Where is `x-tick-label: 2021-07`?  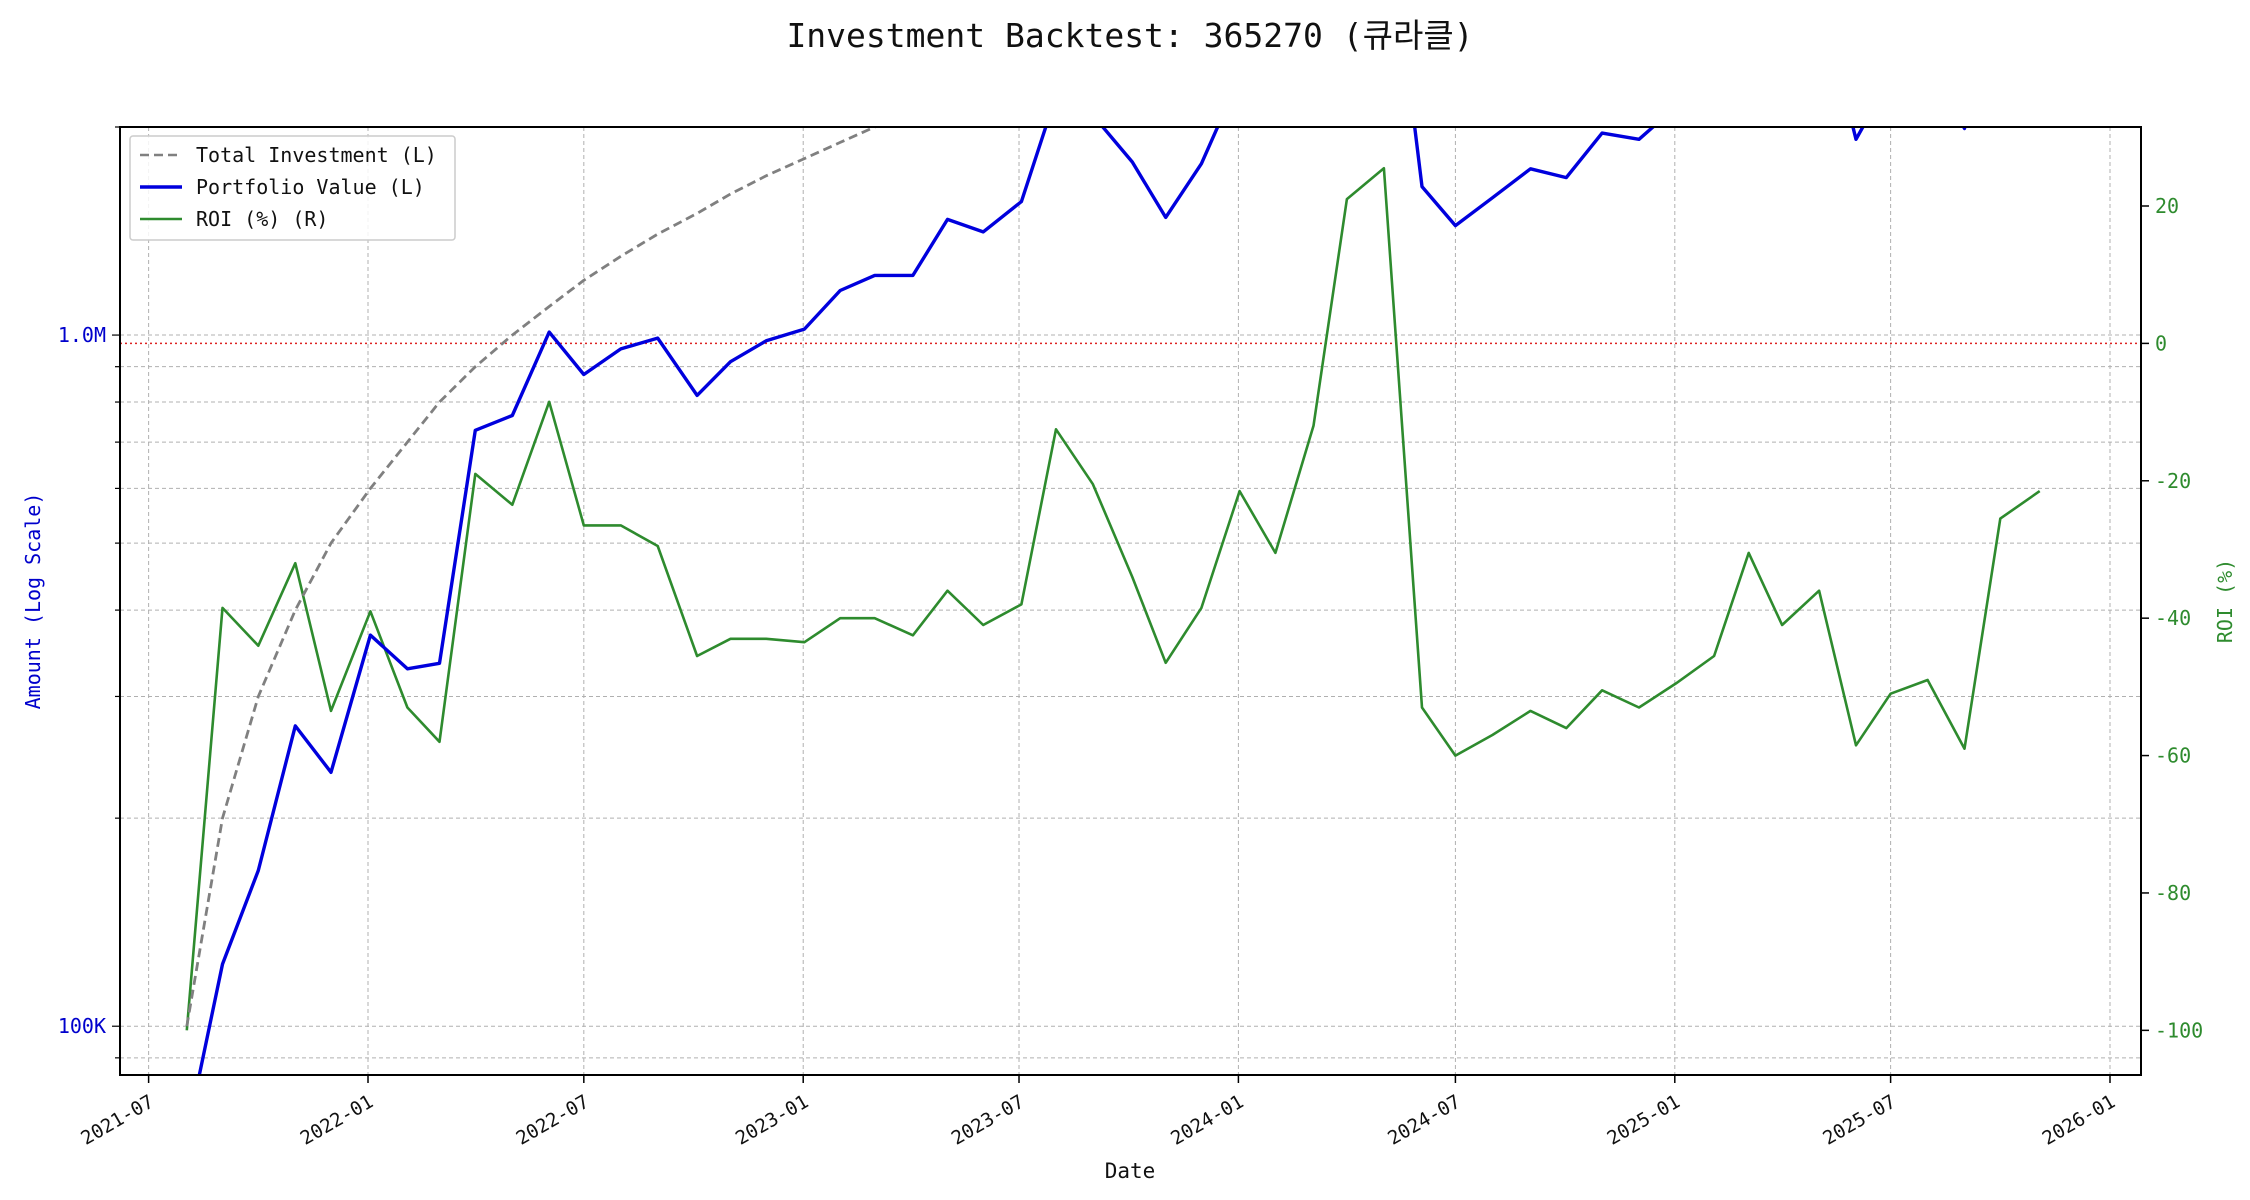
x-tick-label: 2021-07 is located at coordinates (117, 1120).